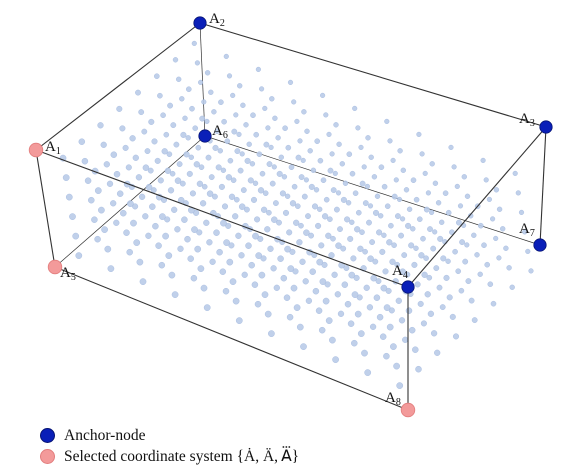 The width and height of the screenshot is (565, 470). Describe the element at coordinates (405, 275) in the screenshot. I see `node-label-index: 4` at that location.